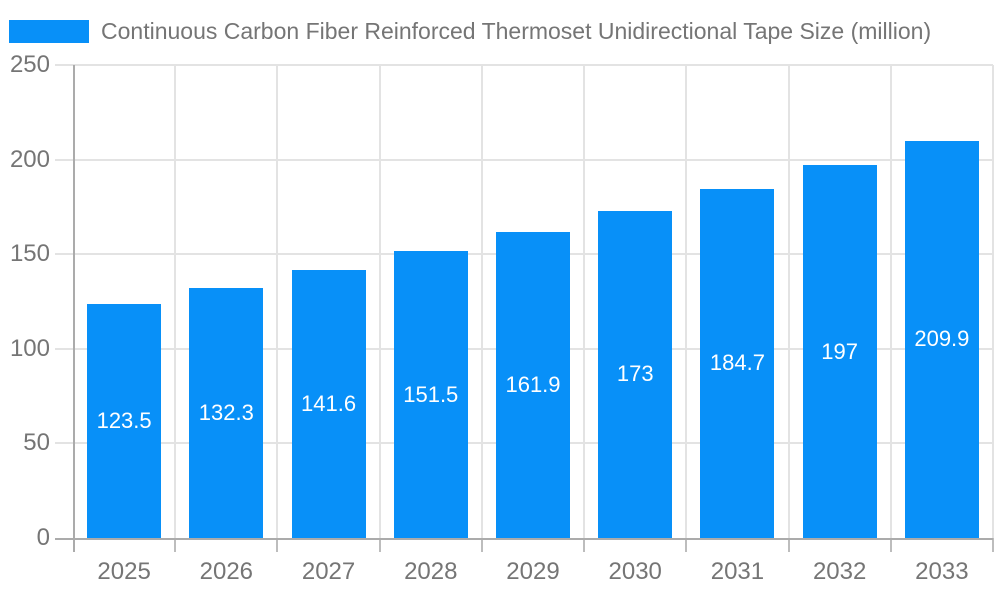 The image size is (1000, 600). I want to click on bar-value-label: 151.5, so click(431, 394).